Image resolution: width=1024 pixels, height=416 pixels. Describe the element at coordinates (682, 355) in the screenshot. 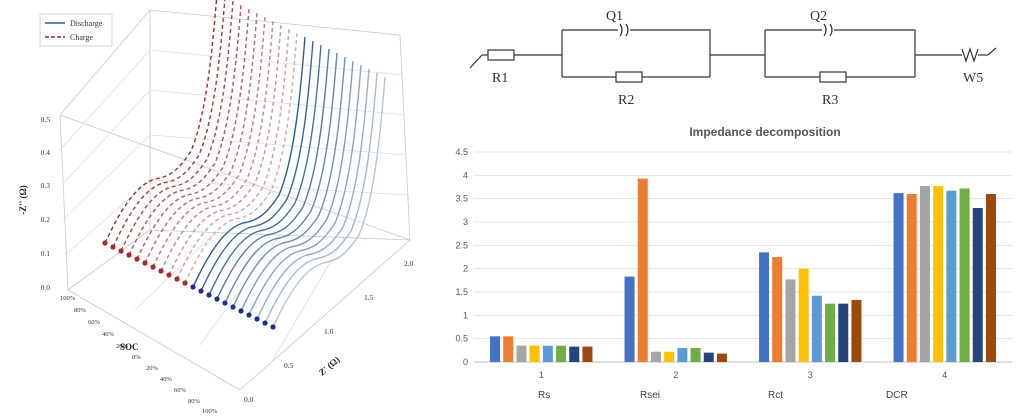

I see `bar-cat2-s5` at that location.